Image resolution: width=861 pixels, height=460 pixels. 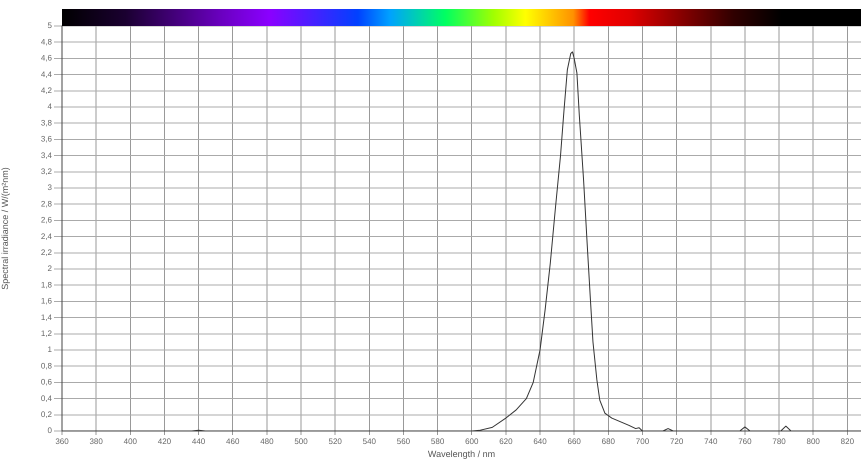 What do you see at coordinates (46, 317) in the screenshot?
I see `y-tick-label: 1,4` at bounding box center [46, 317].